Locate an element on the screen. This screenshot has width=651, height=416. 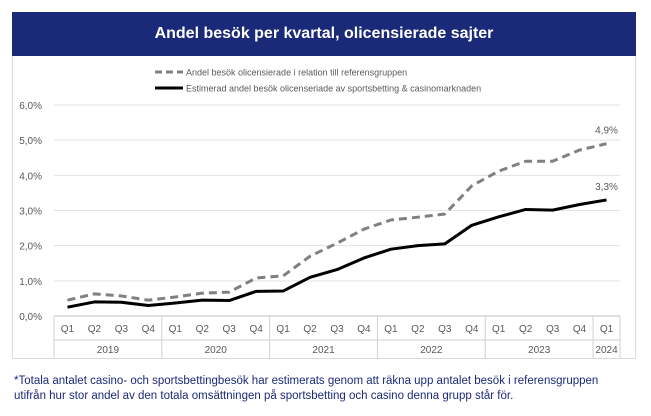
y-tick-label: 2,0% is located at coordinates (30, 247).